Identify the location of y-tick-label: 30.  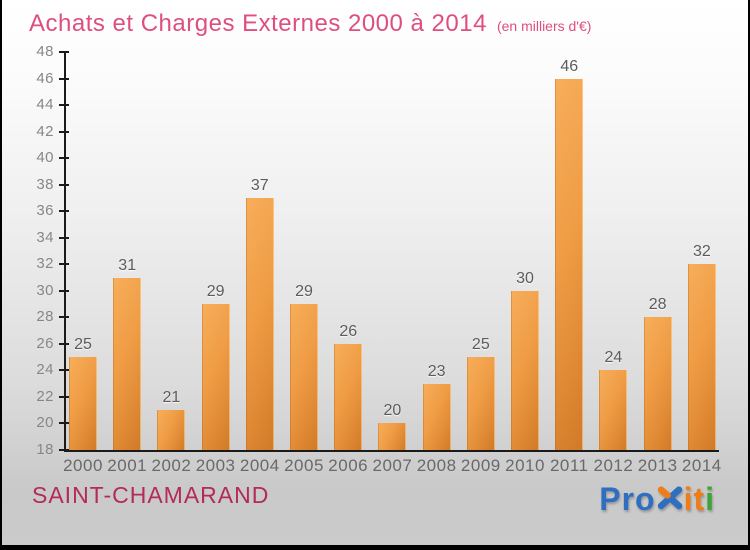
(45, 290).